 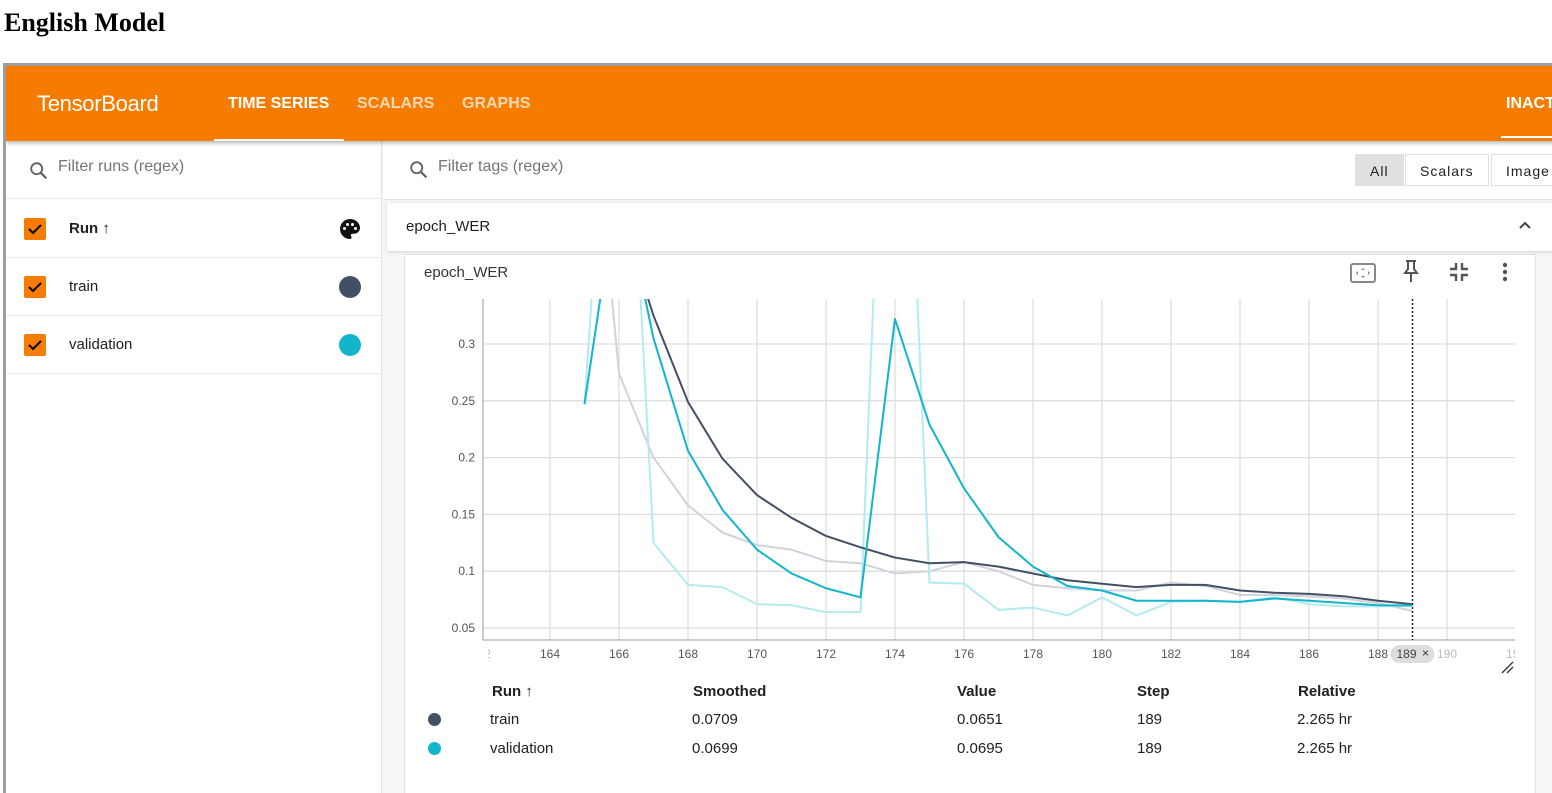 I want to click on fit-domain-icon, so click(x=1363, y=273).